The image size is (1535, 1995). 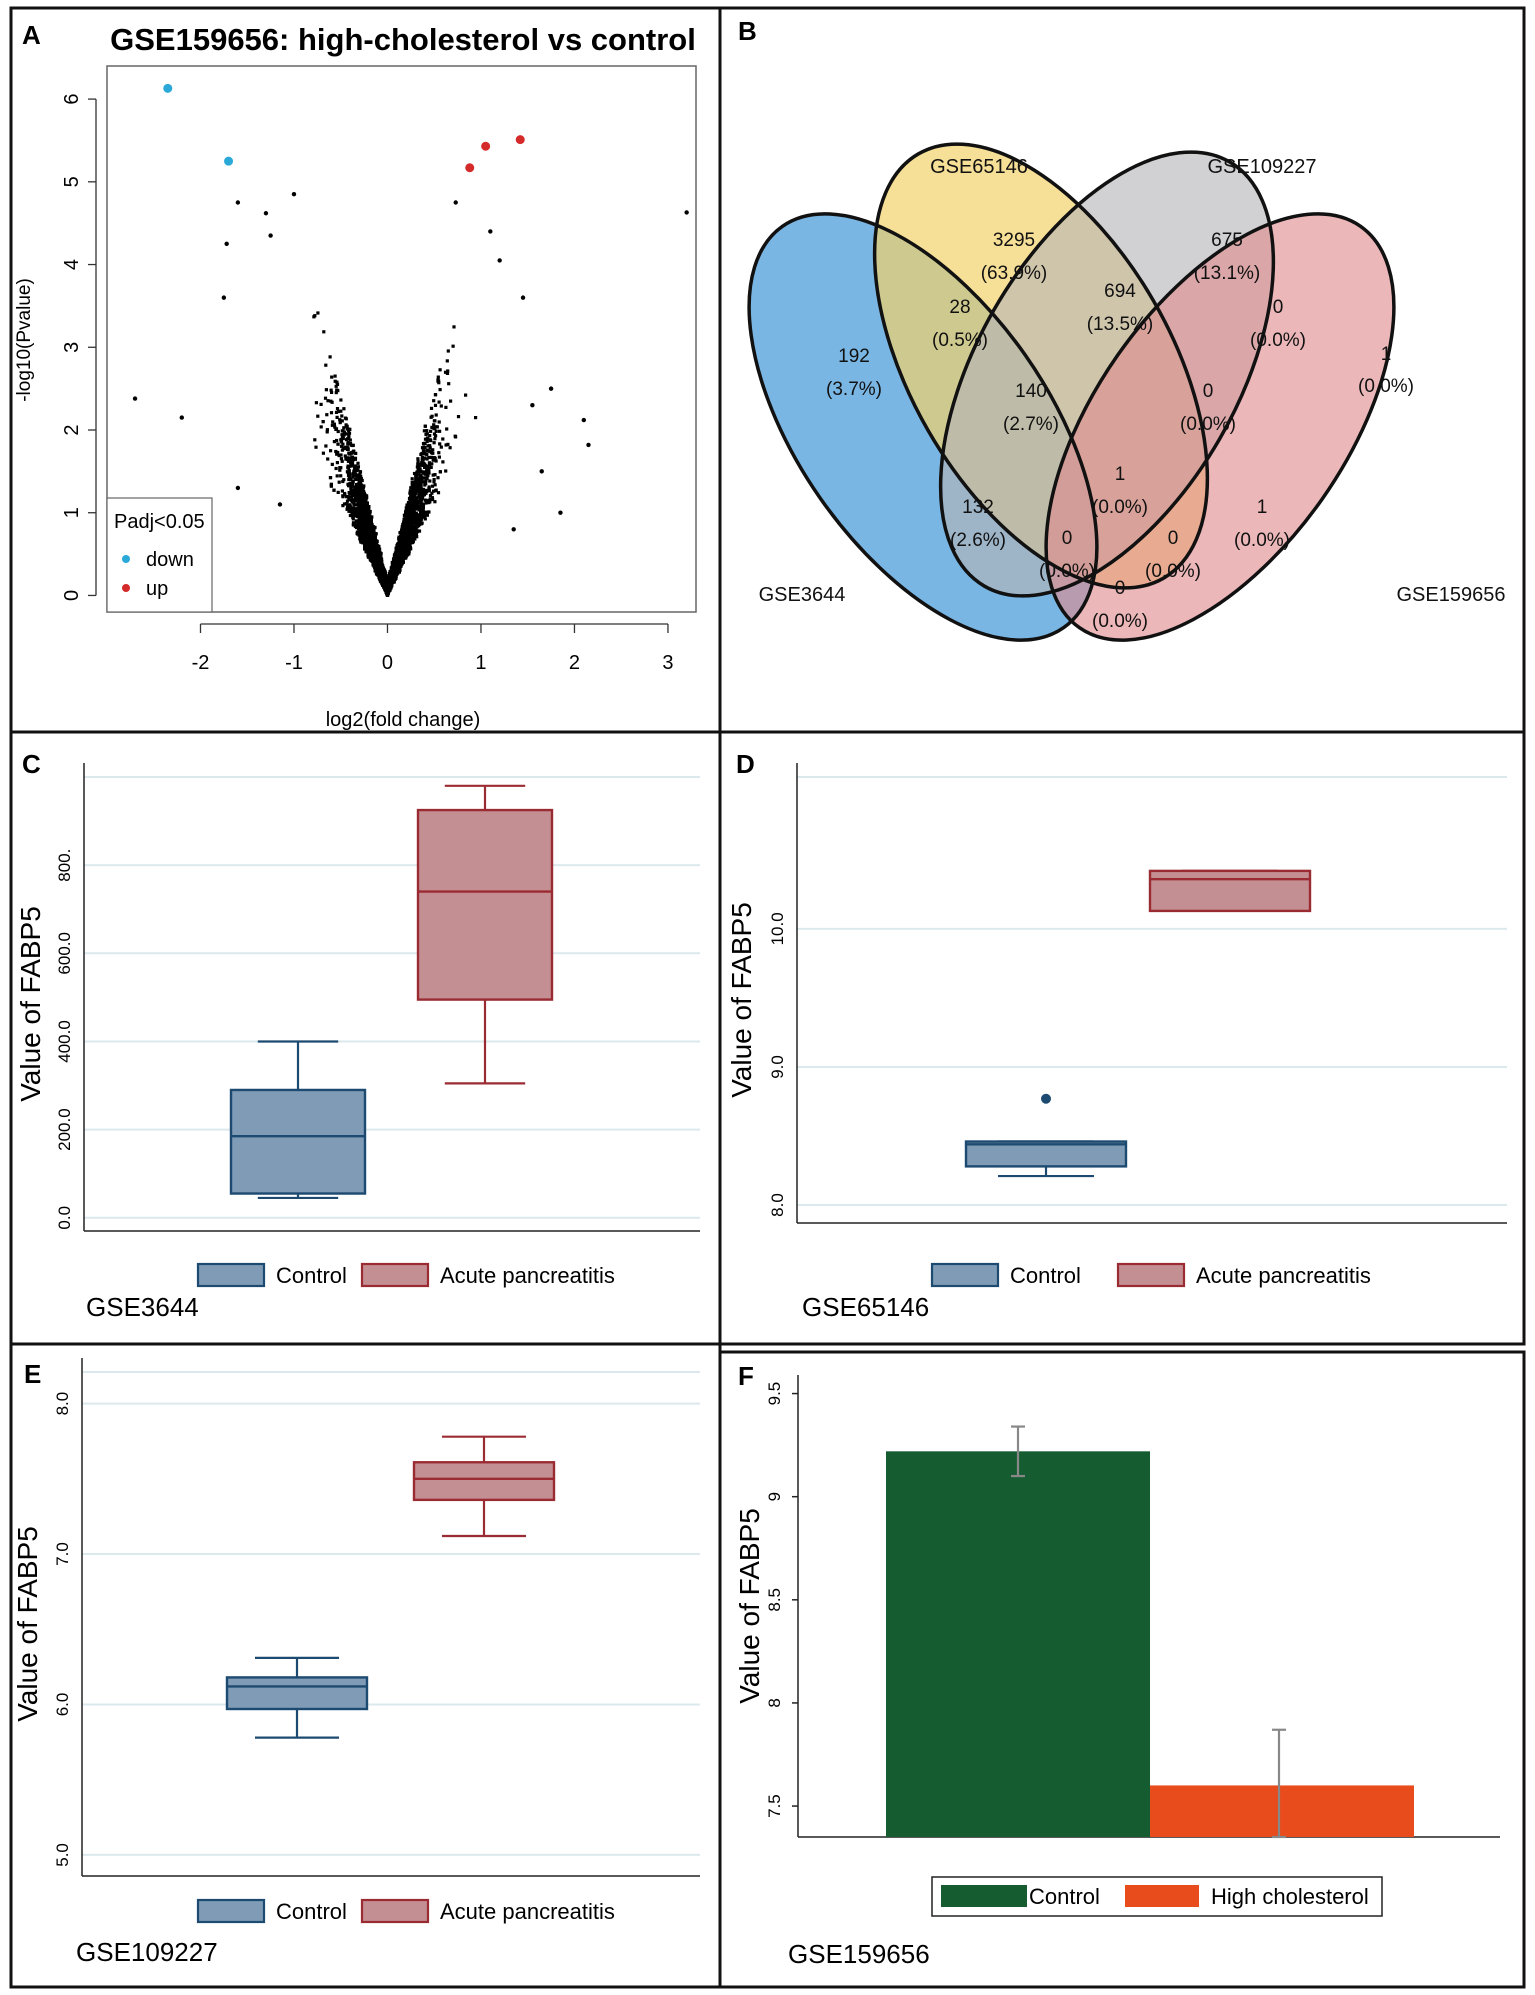 I want to click on panel-a-letter: A, so click(x=31, y=35).